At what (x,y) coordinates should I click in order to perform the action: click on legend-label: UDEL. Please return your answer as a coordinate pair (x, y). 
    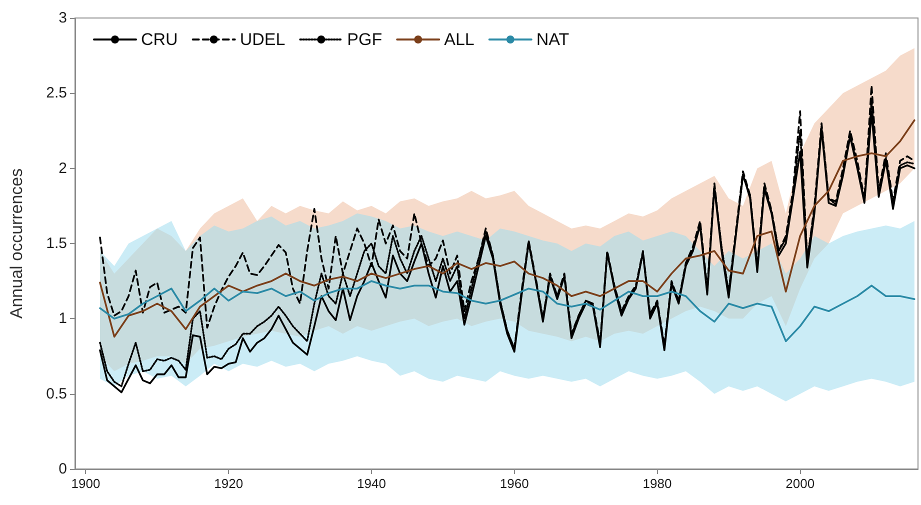
    Looking at the image, I should click on (263, 39).